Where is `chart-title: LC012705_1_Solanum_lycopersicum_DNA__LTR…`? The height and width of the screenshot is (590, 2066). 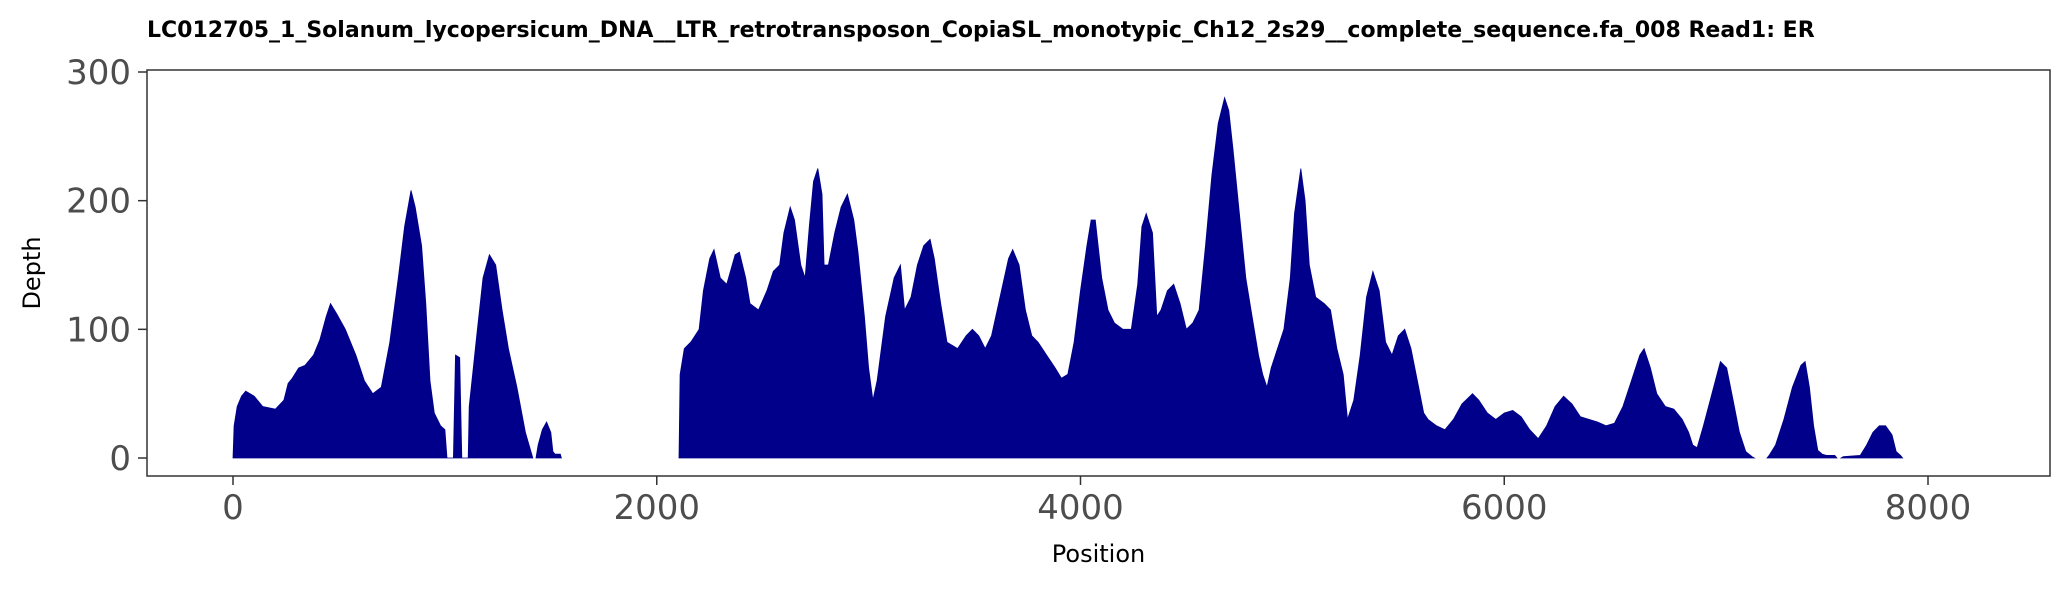 chart-title: LC012705_1_Solanum_lycopersicum_DNA__LTR… is located at coordinates (981, 30).